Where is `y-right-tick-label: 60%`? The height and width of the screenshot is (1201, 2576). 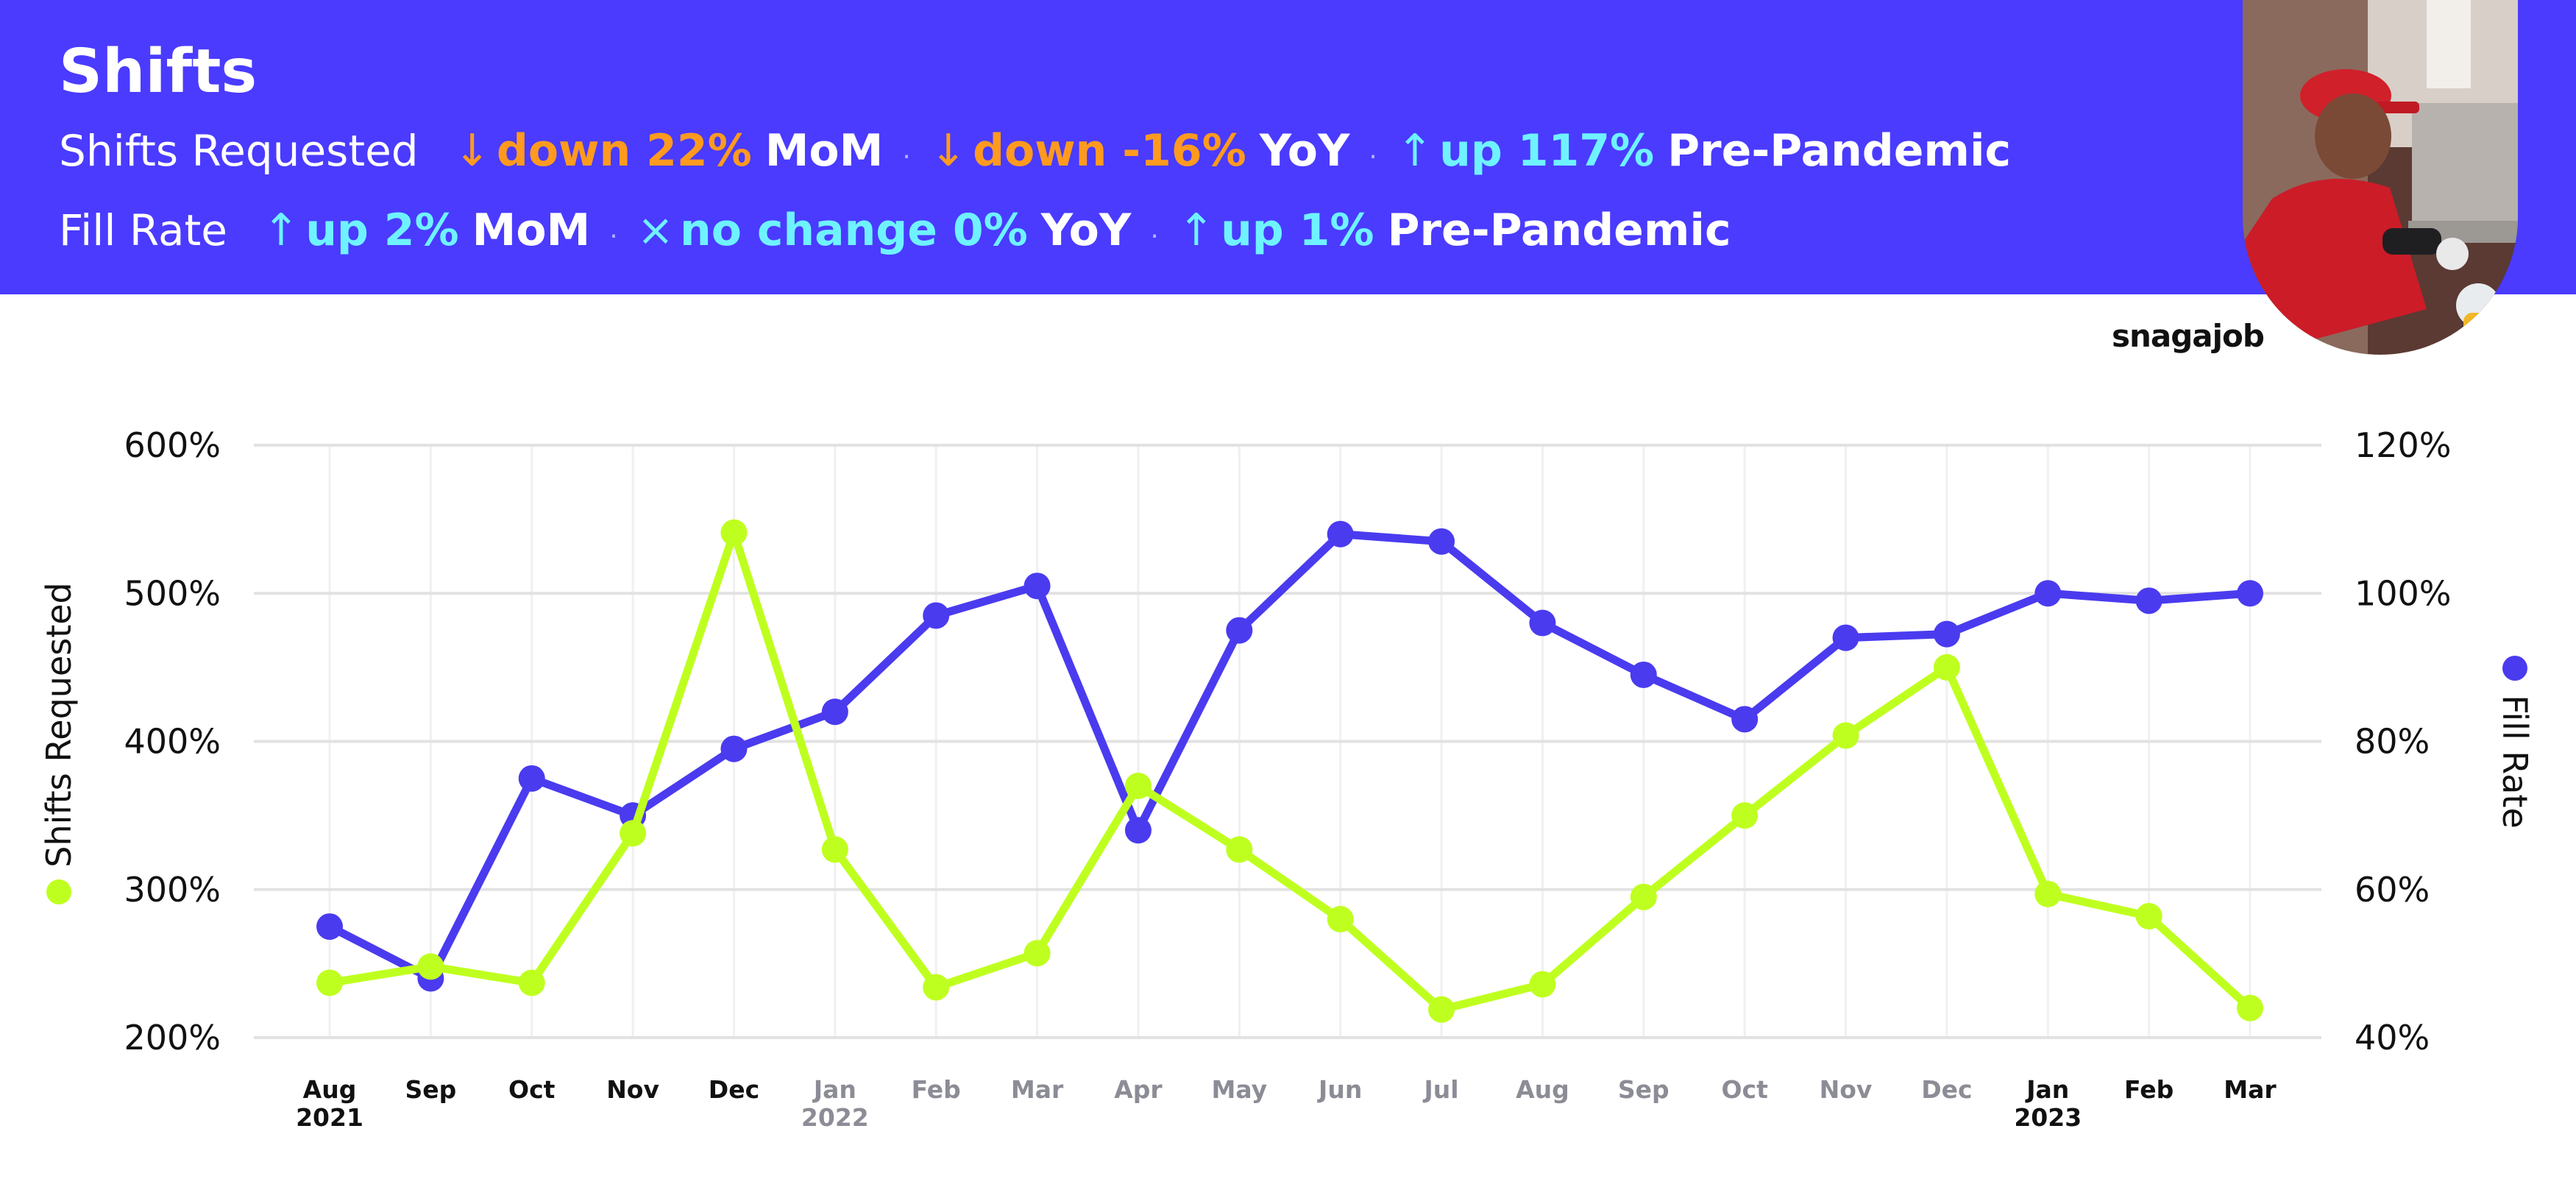 y-right-tick-label: 60% is located at coordinates (2392, 890).